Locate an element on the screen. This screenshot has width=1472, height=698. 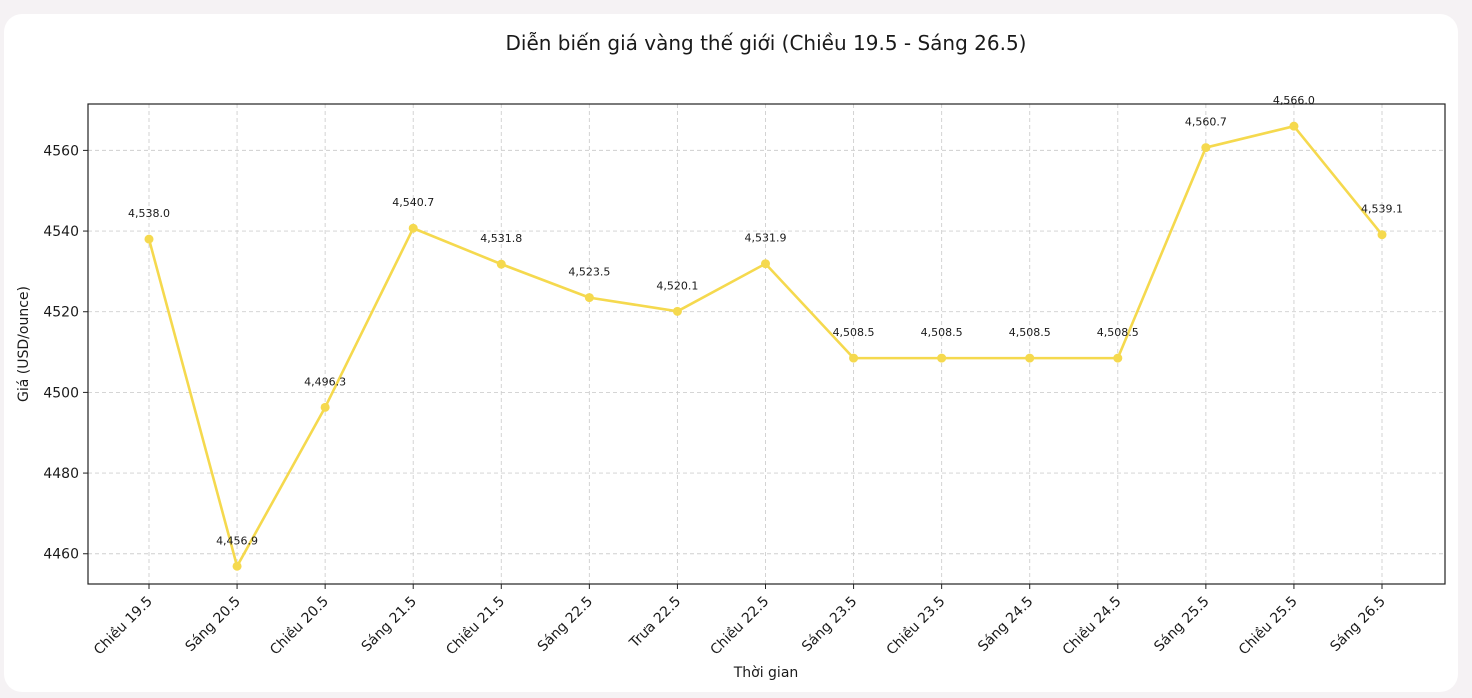
x-tick-label: Sáng 25.5 is located at coordinates (1181, 624).